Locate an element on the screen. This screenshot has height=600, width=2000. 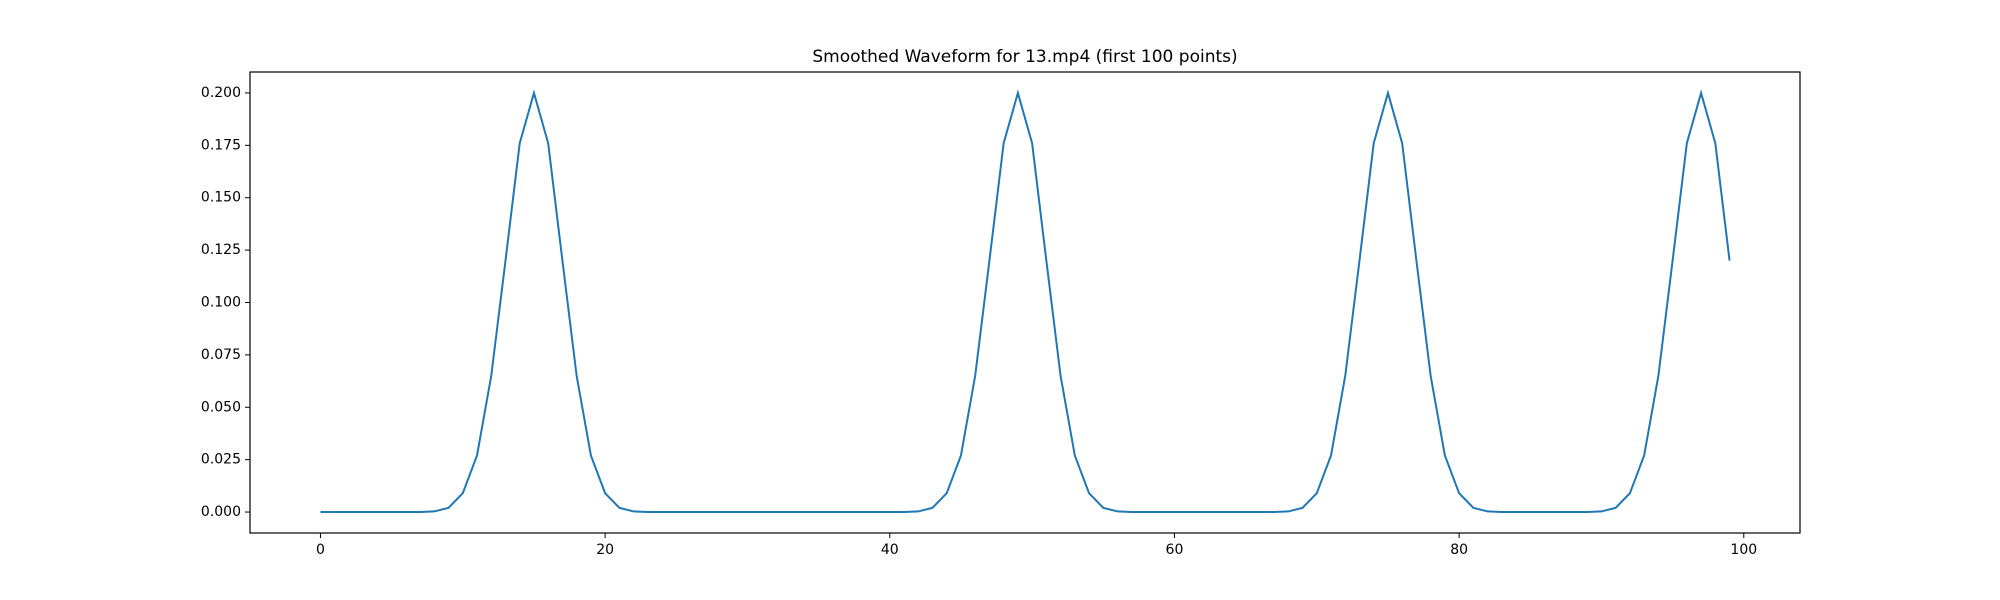
y-tick-label: 0.000 is located at coordinates (221, 512).